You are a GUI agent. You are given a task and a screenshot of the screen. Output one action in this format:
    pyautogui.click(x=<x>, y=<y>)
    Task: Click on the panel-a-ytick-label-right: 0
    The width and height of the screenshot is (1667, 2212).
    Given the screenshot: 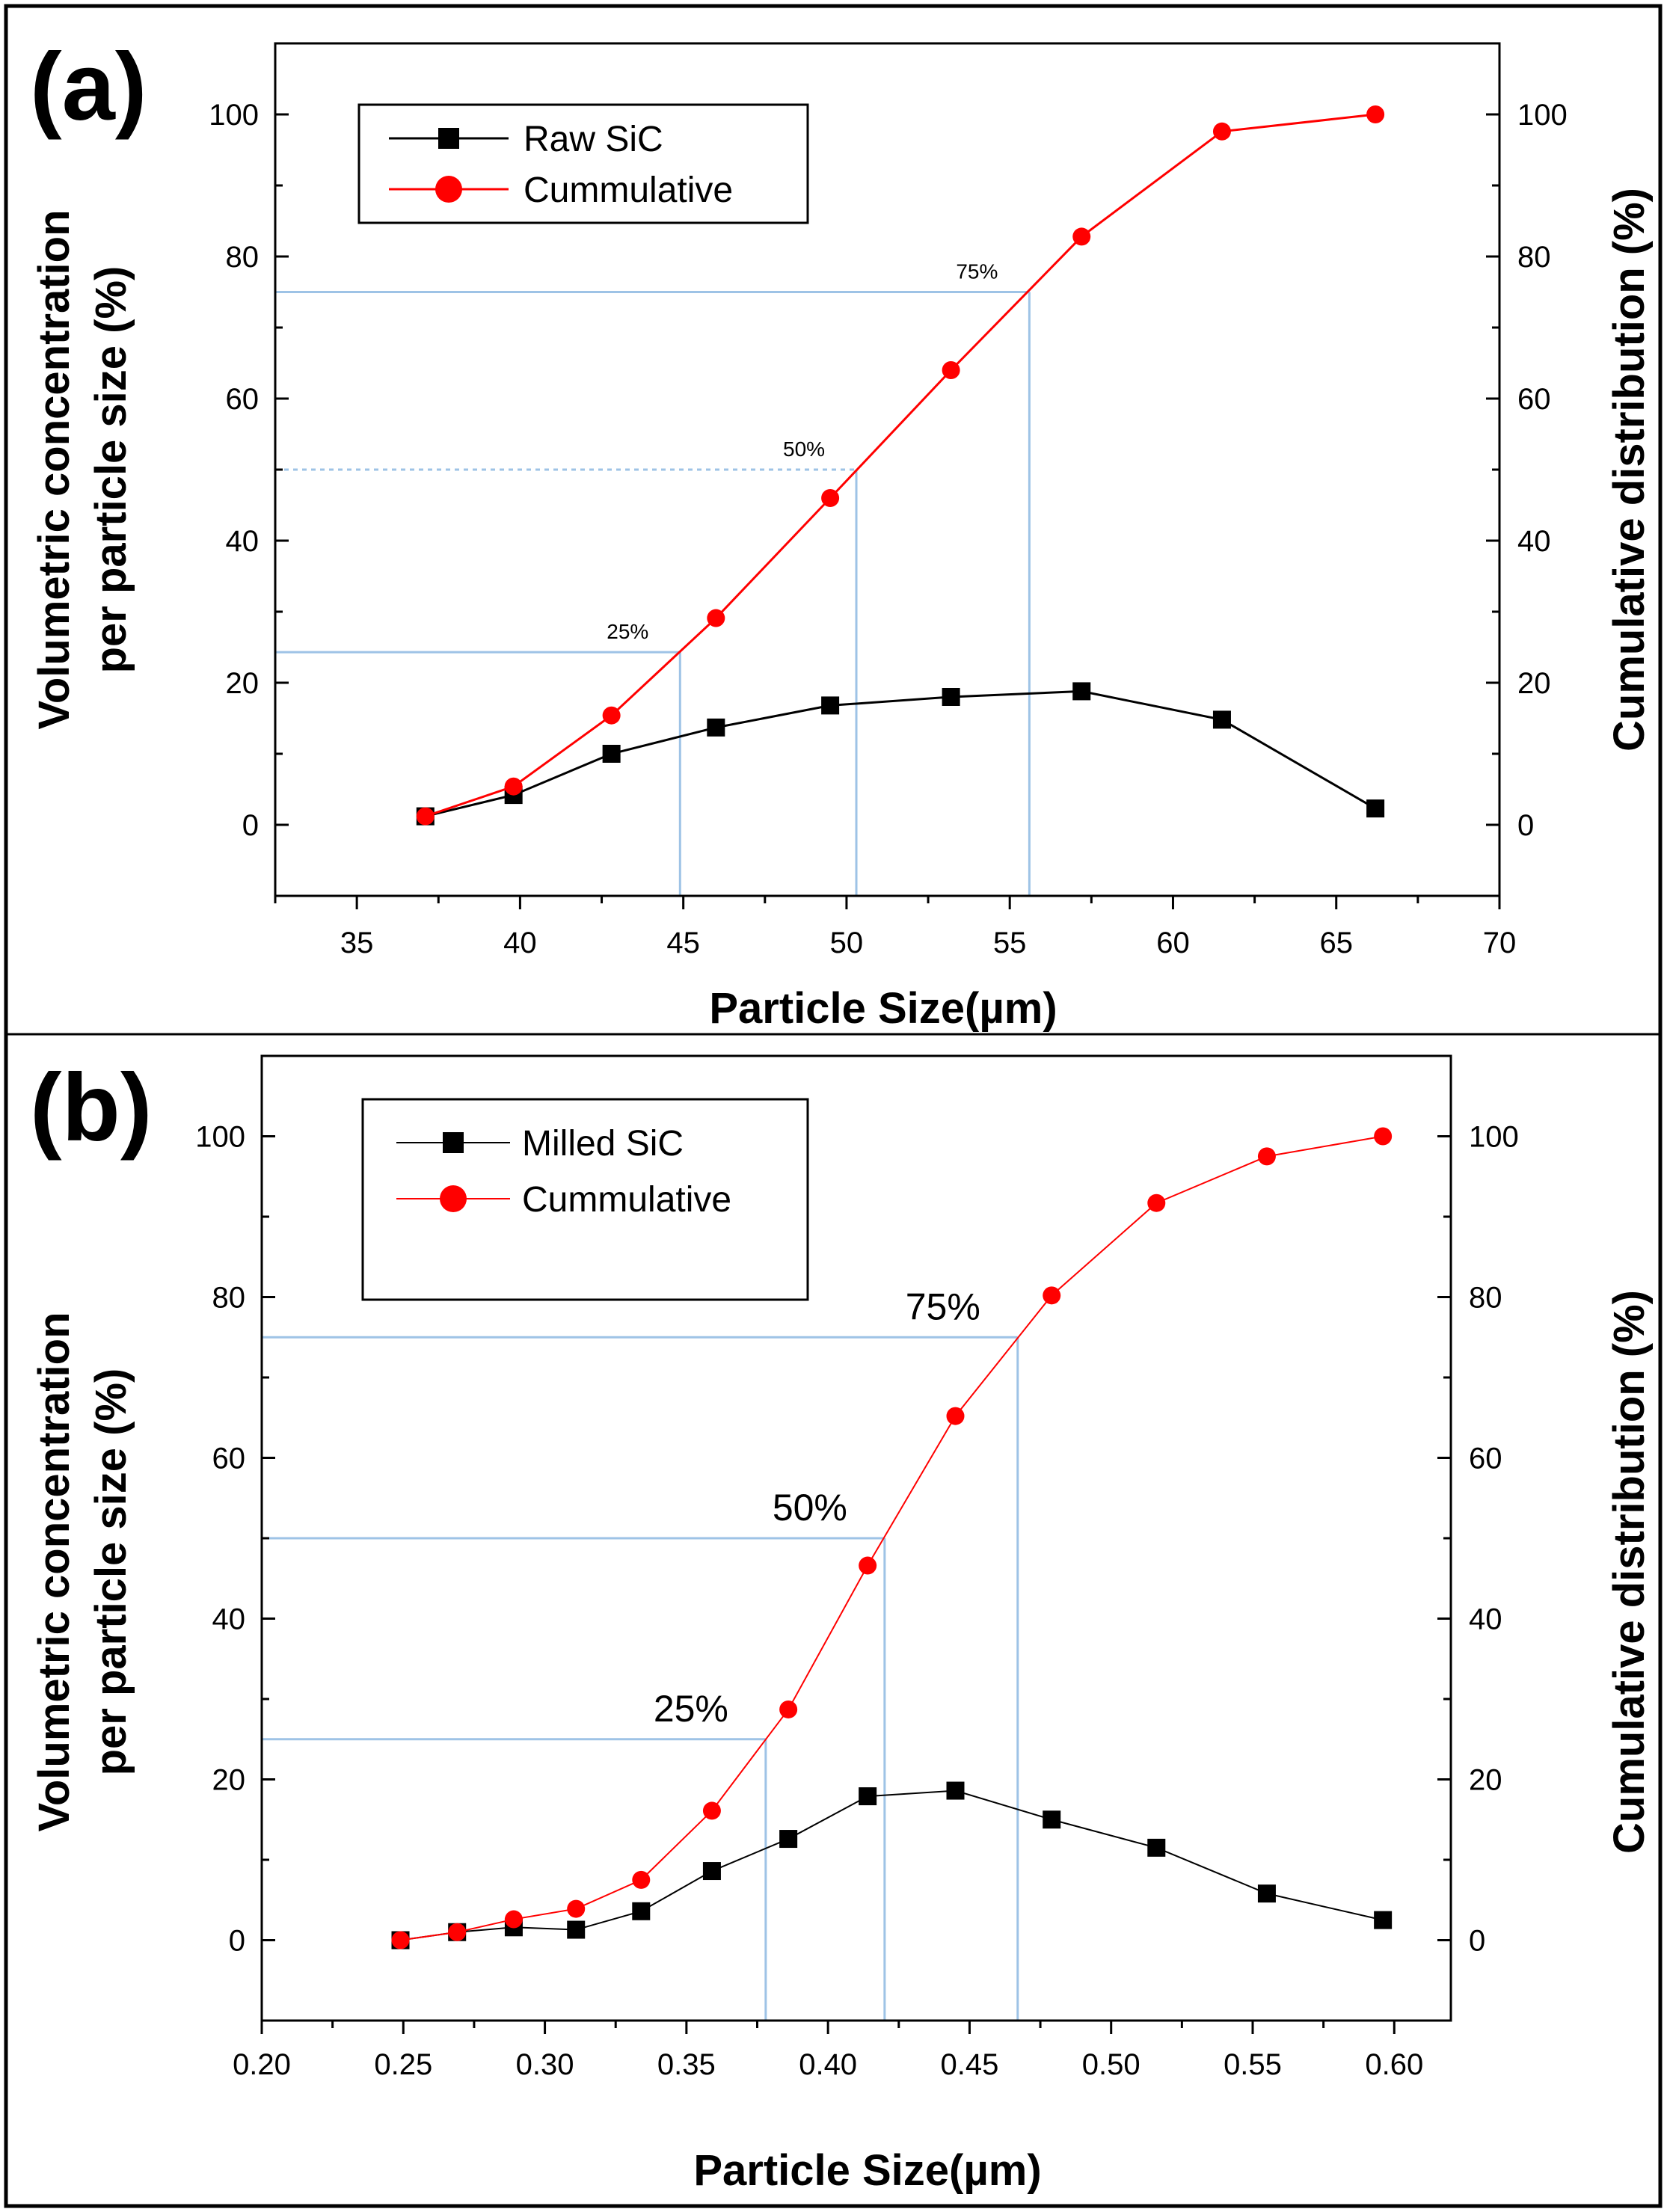 What is the action you would take?
    pyautogui.click(x=1525, y=825)
    